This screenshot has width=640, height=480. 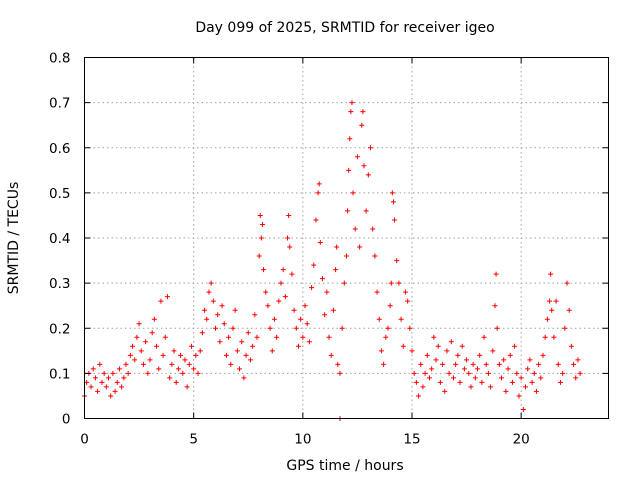 What do you see at coordinates (59, 239) in the screenshot?
I see `y-tick-label: 0.4` at bounding box center [59, 239].